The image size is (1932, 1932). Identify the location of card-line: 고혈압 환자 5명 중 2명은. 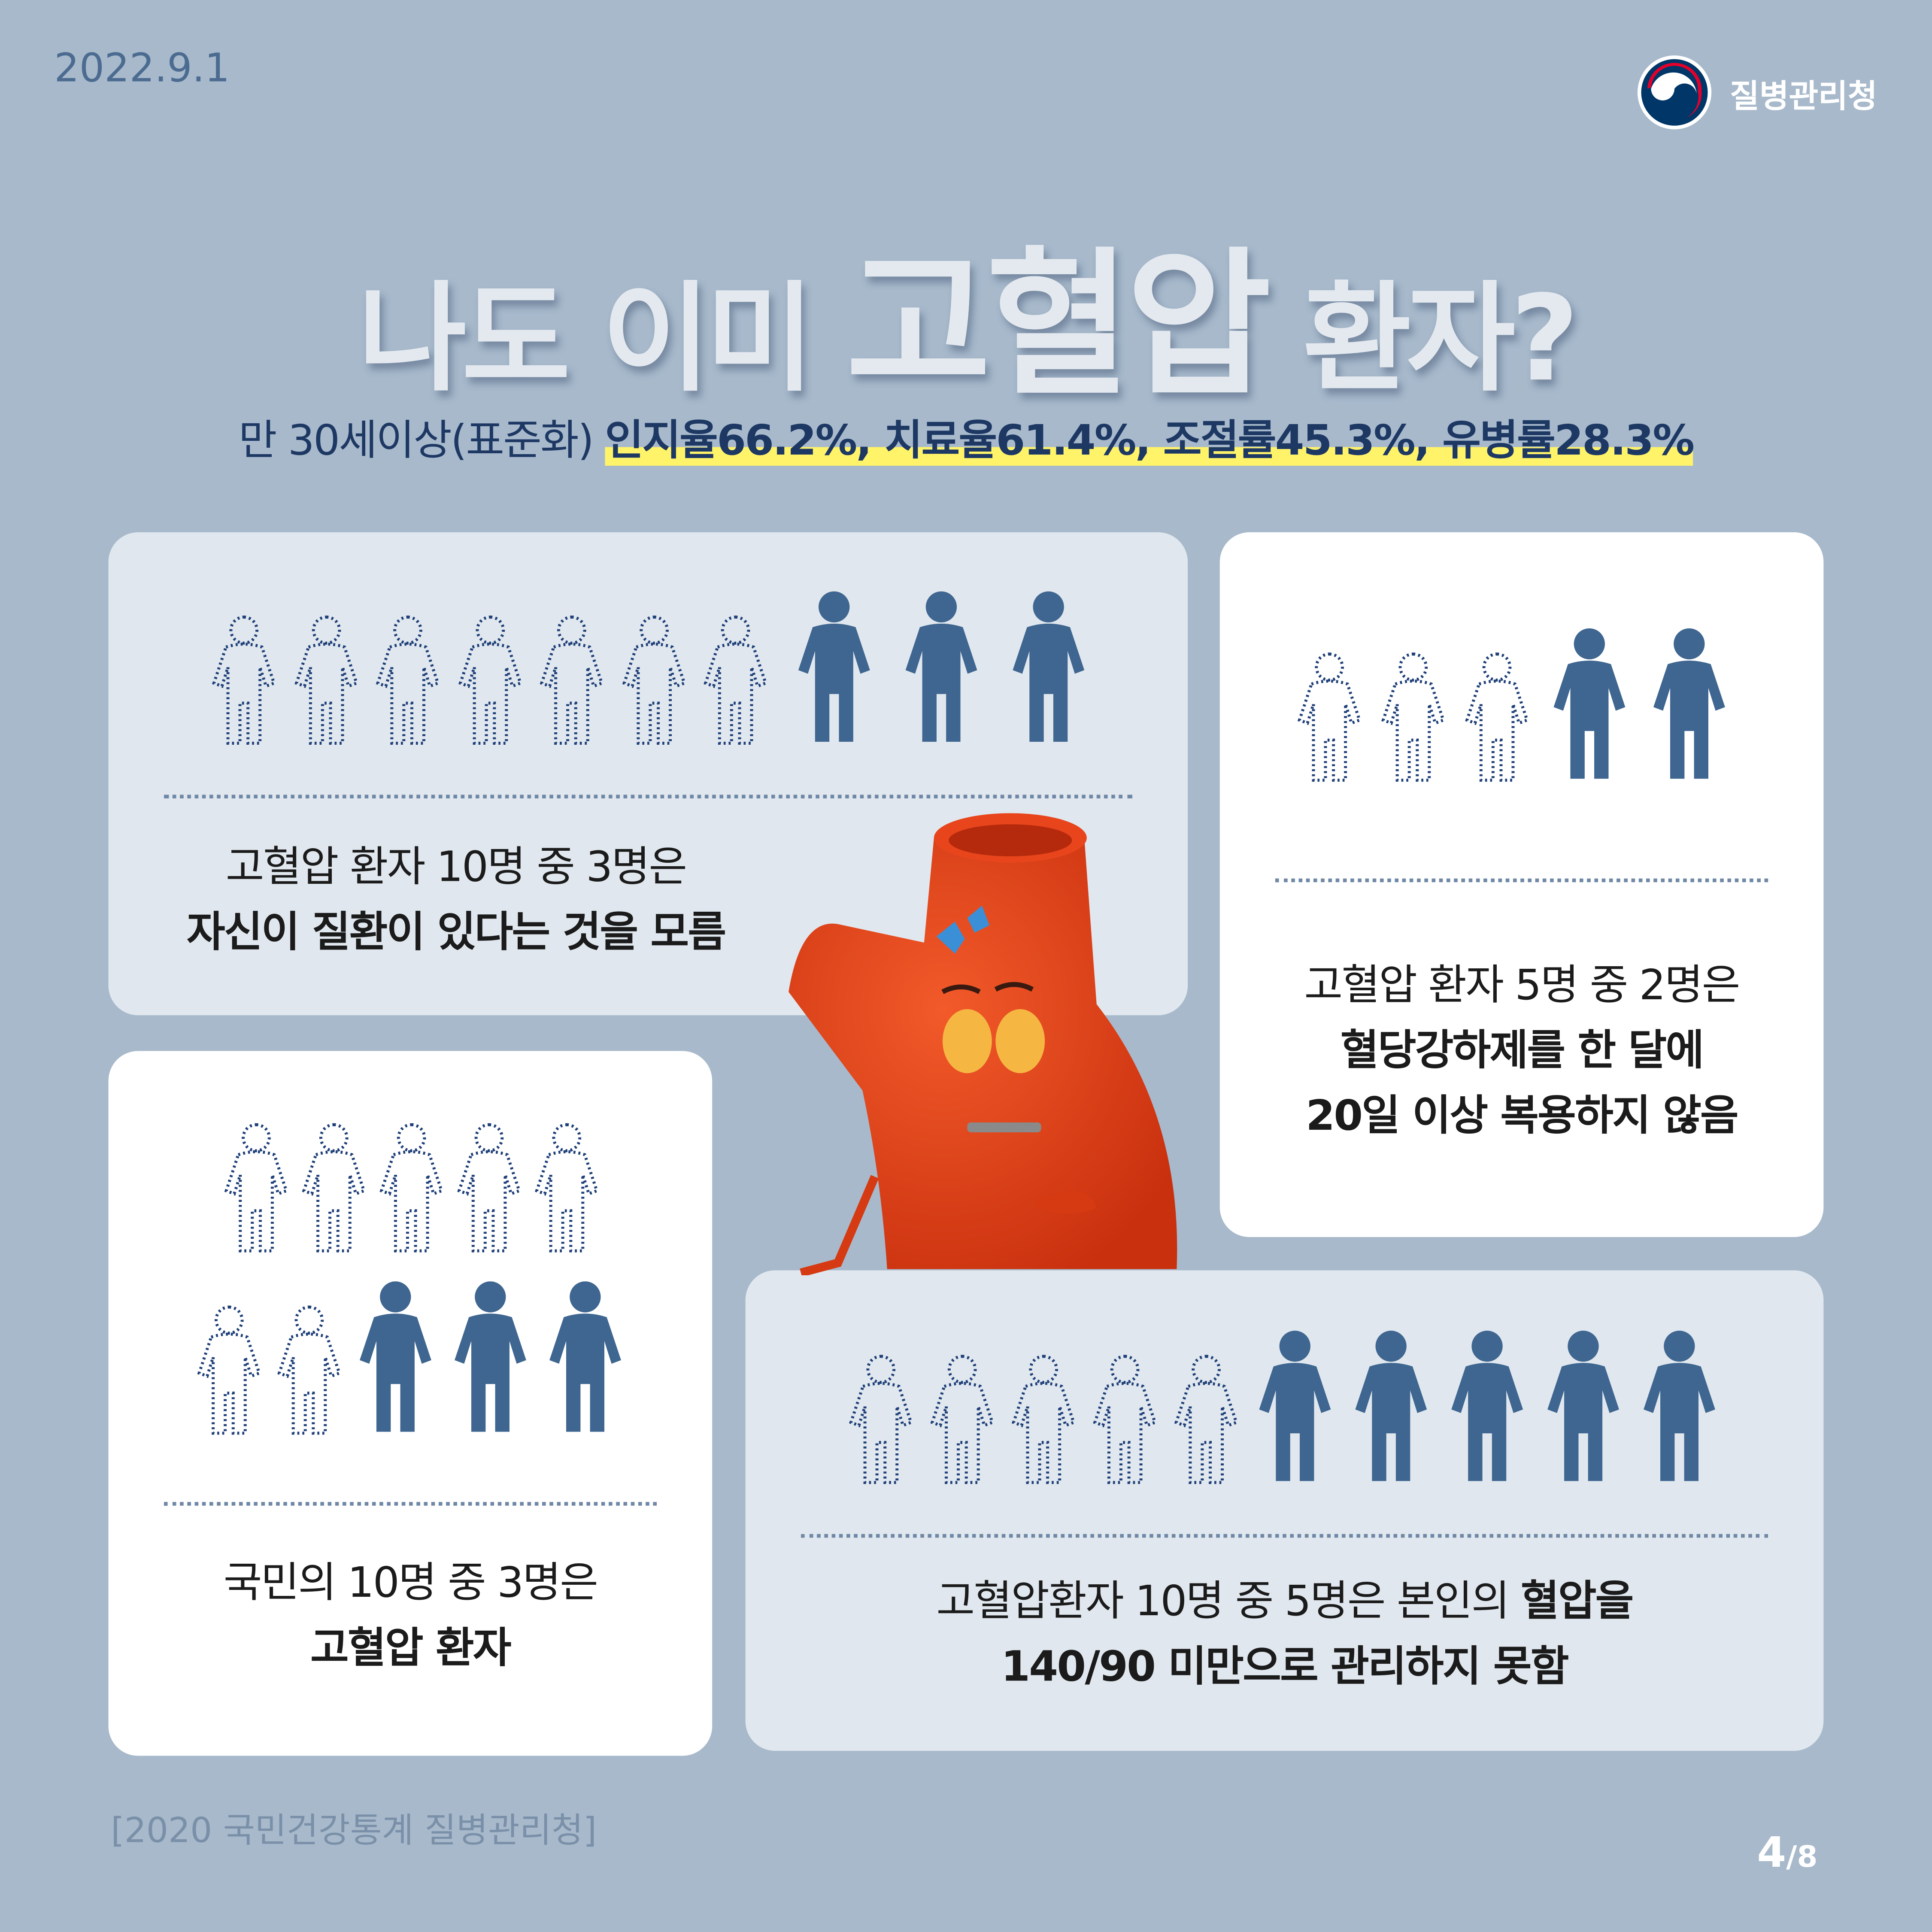
(1522, 985).